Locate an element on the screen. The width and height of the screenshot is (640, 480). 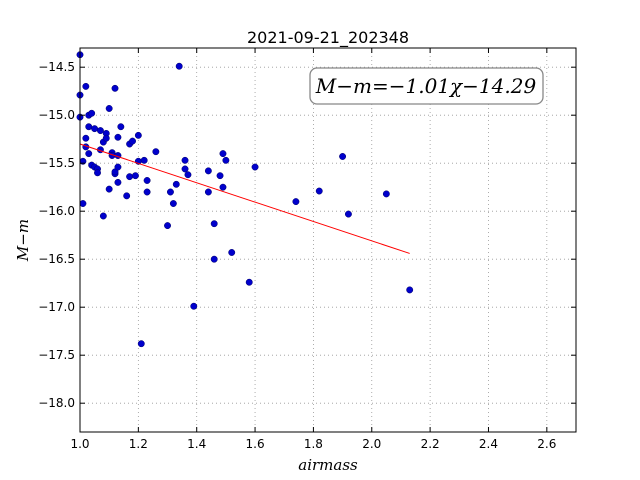
x-axis-label: airmass is located at coordinates (328, 465).